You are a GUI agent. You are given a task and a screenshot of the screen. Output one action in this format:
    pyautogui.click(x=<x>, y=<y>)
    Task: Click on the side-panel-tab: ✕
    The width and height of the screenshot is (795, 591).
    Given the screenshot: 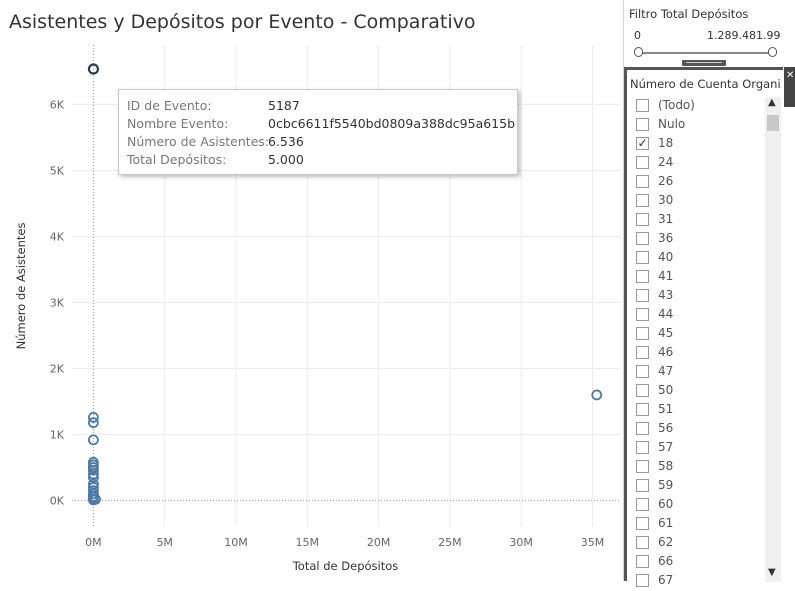 What is the action you would take?
    pyautogui.click(x=789, y=87)
    